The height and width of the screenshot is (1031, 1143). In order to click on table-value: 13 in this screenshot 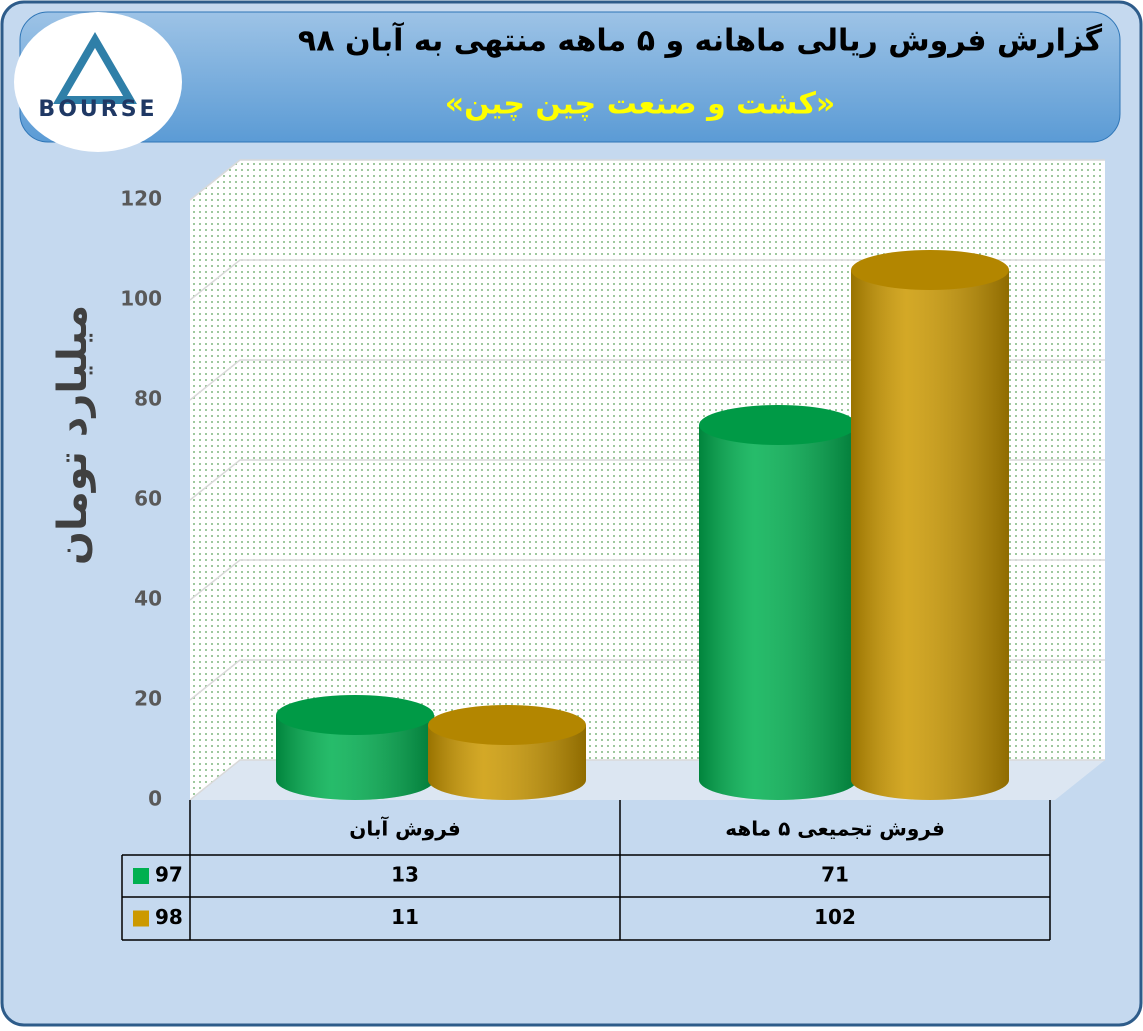, I will do `click(405, 875)`.